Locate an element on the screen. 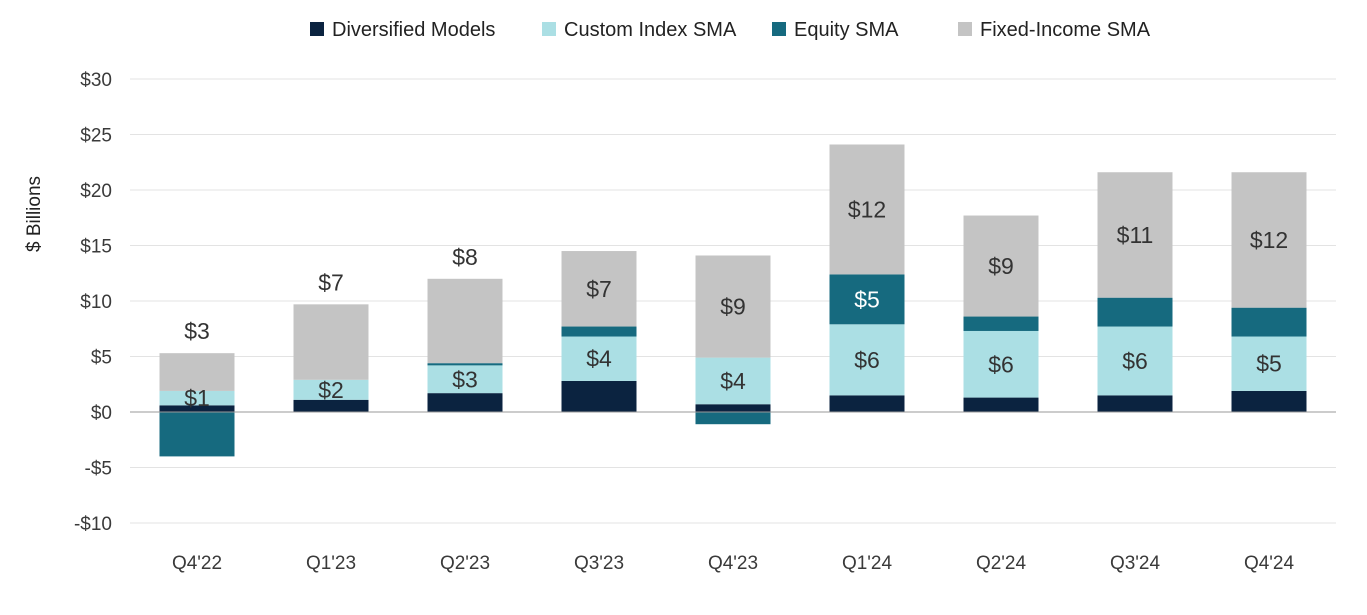 Image resolution: width=1367 pixels, height=615 pixels. y-tick-label: $20 is located at coordinates (96, 191).